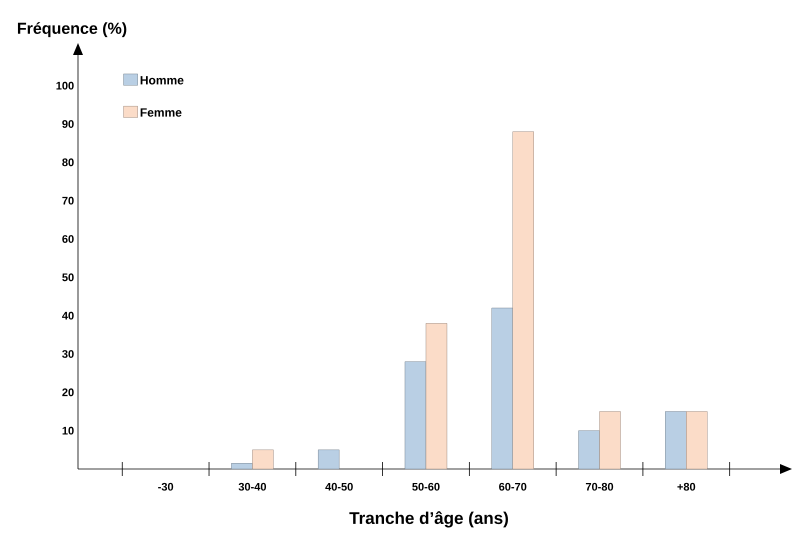  I want to click on y-tick-label: 80, so click(68, 162).